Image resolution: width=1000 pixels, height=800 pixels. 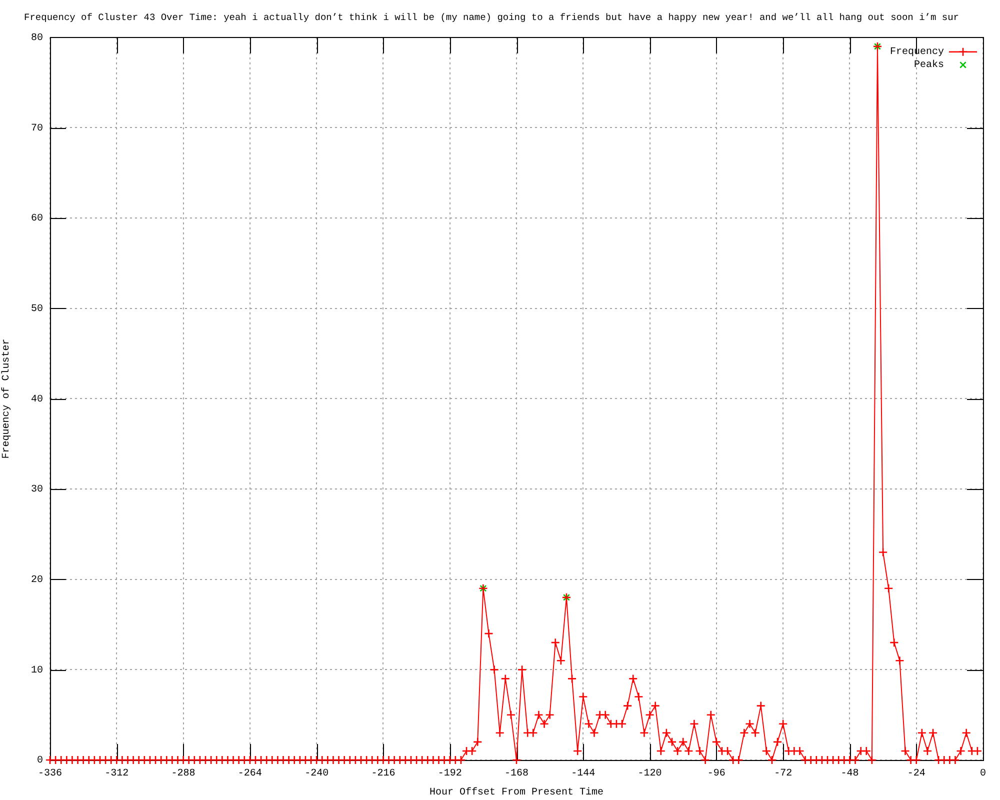 I want to click on x-tick-label: -240, so click(x=316, y=774).